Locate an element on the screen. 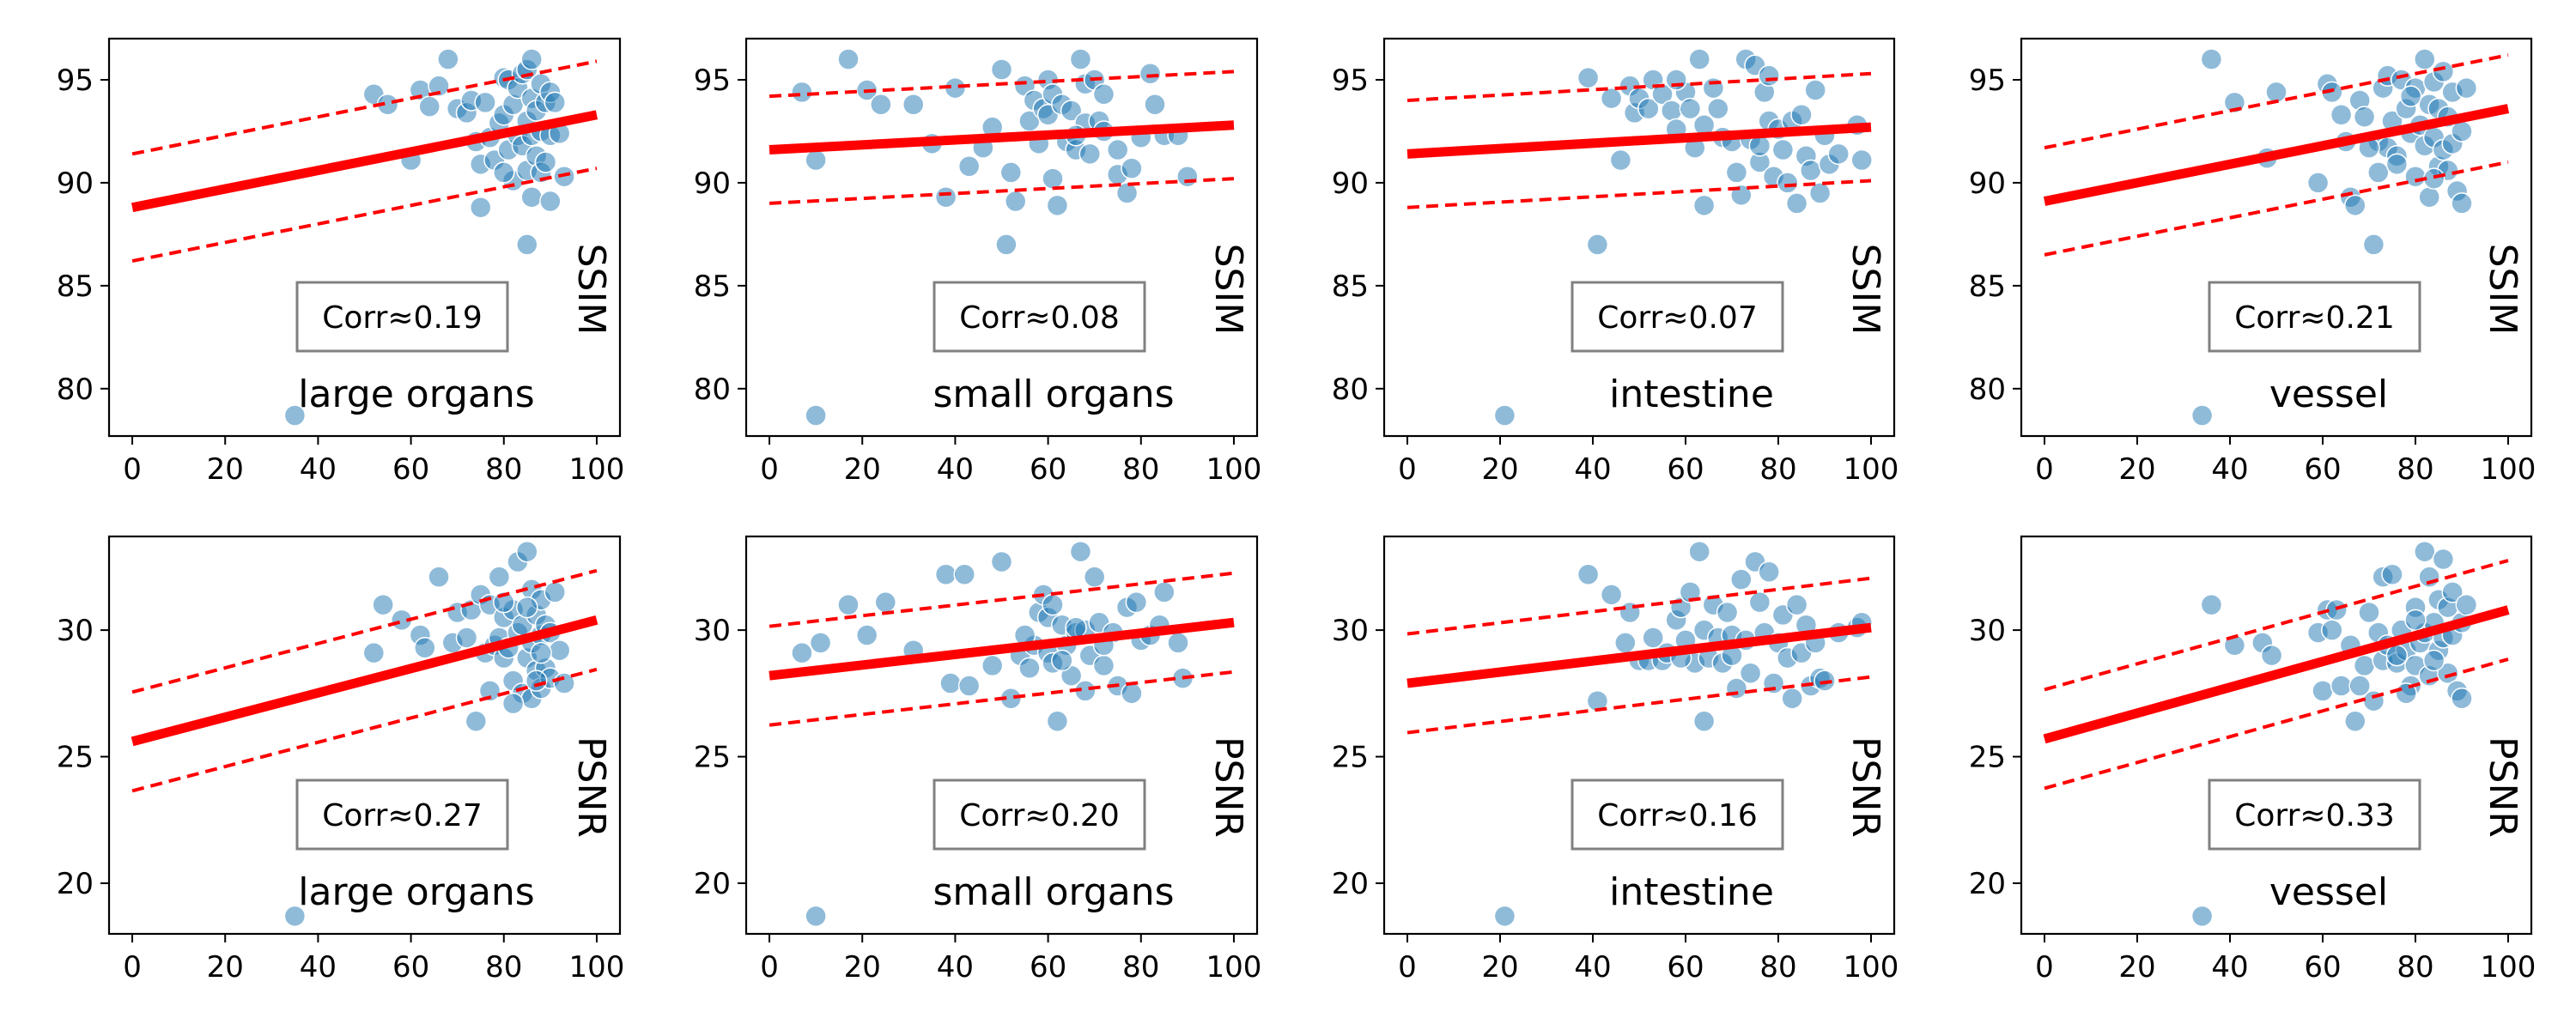  y-tick-label: 85 is located at coordinates (1988, 287).